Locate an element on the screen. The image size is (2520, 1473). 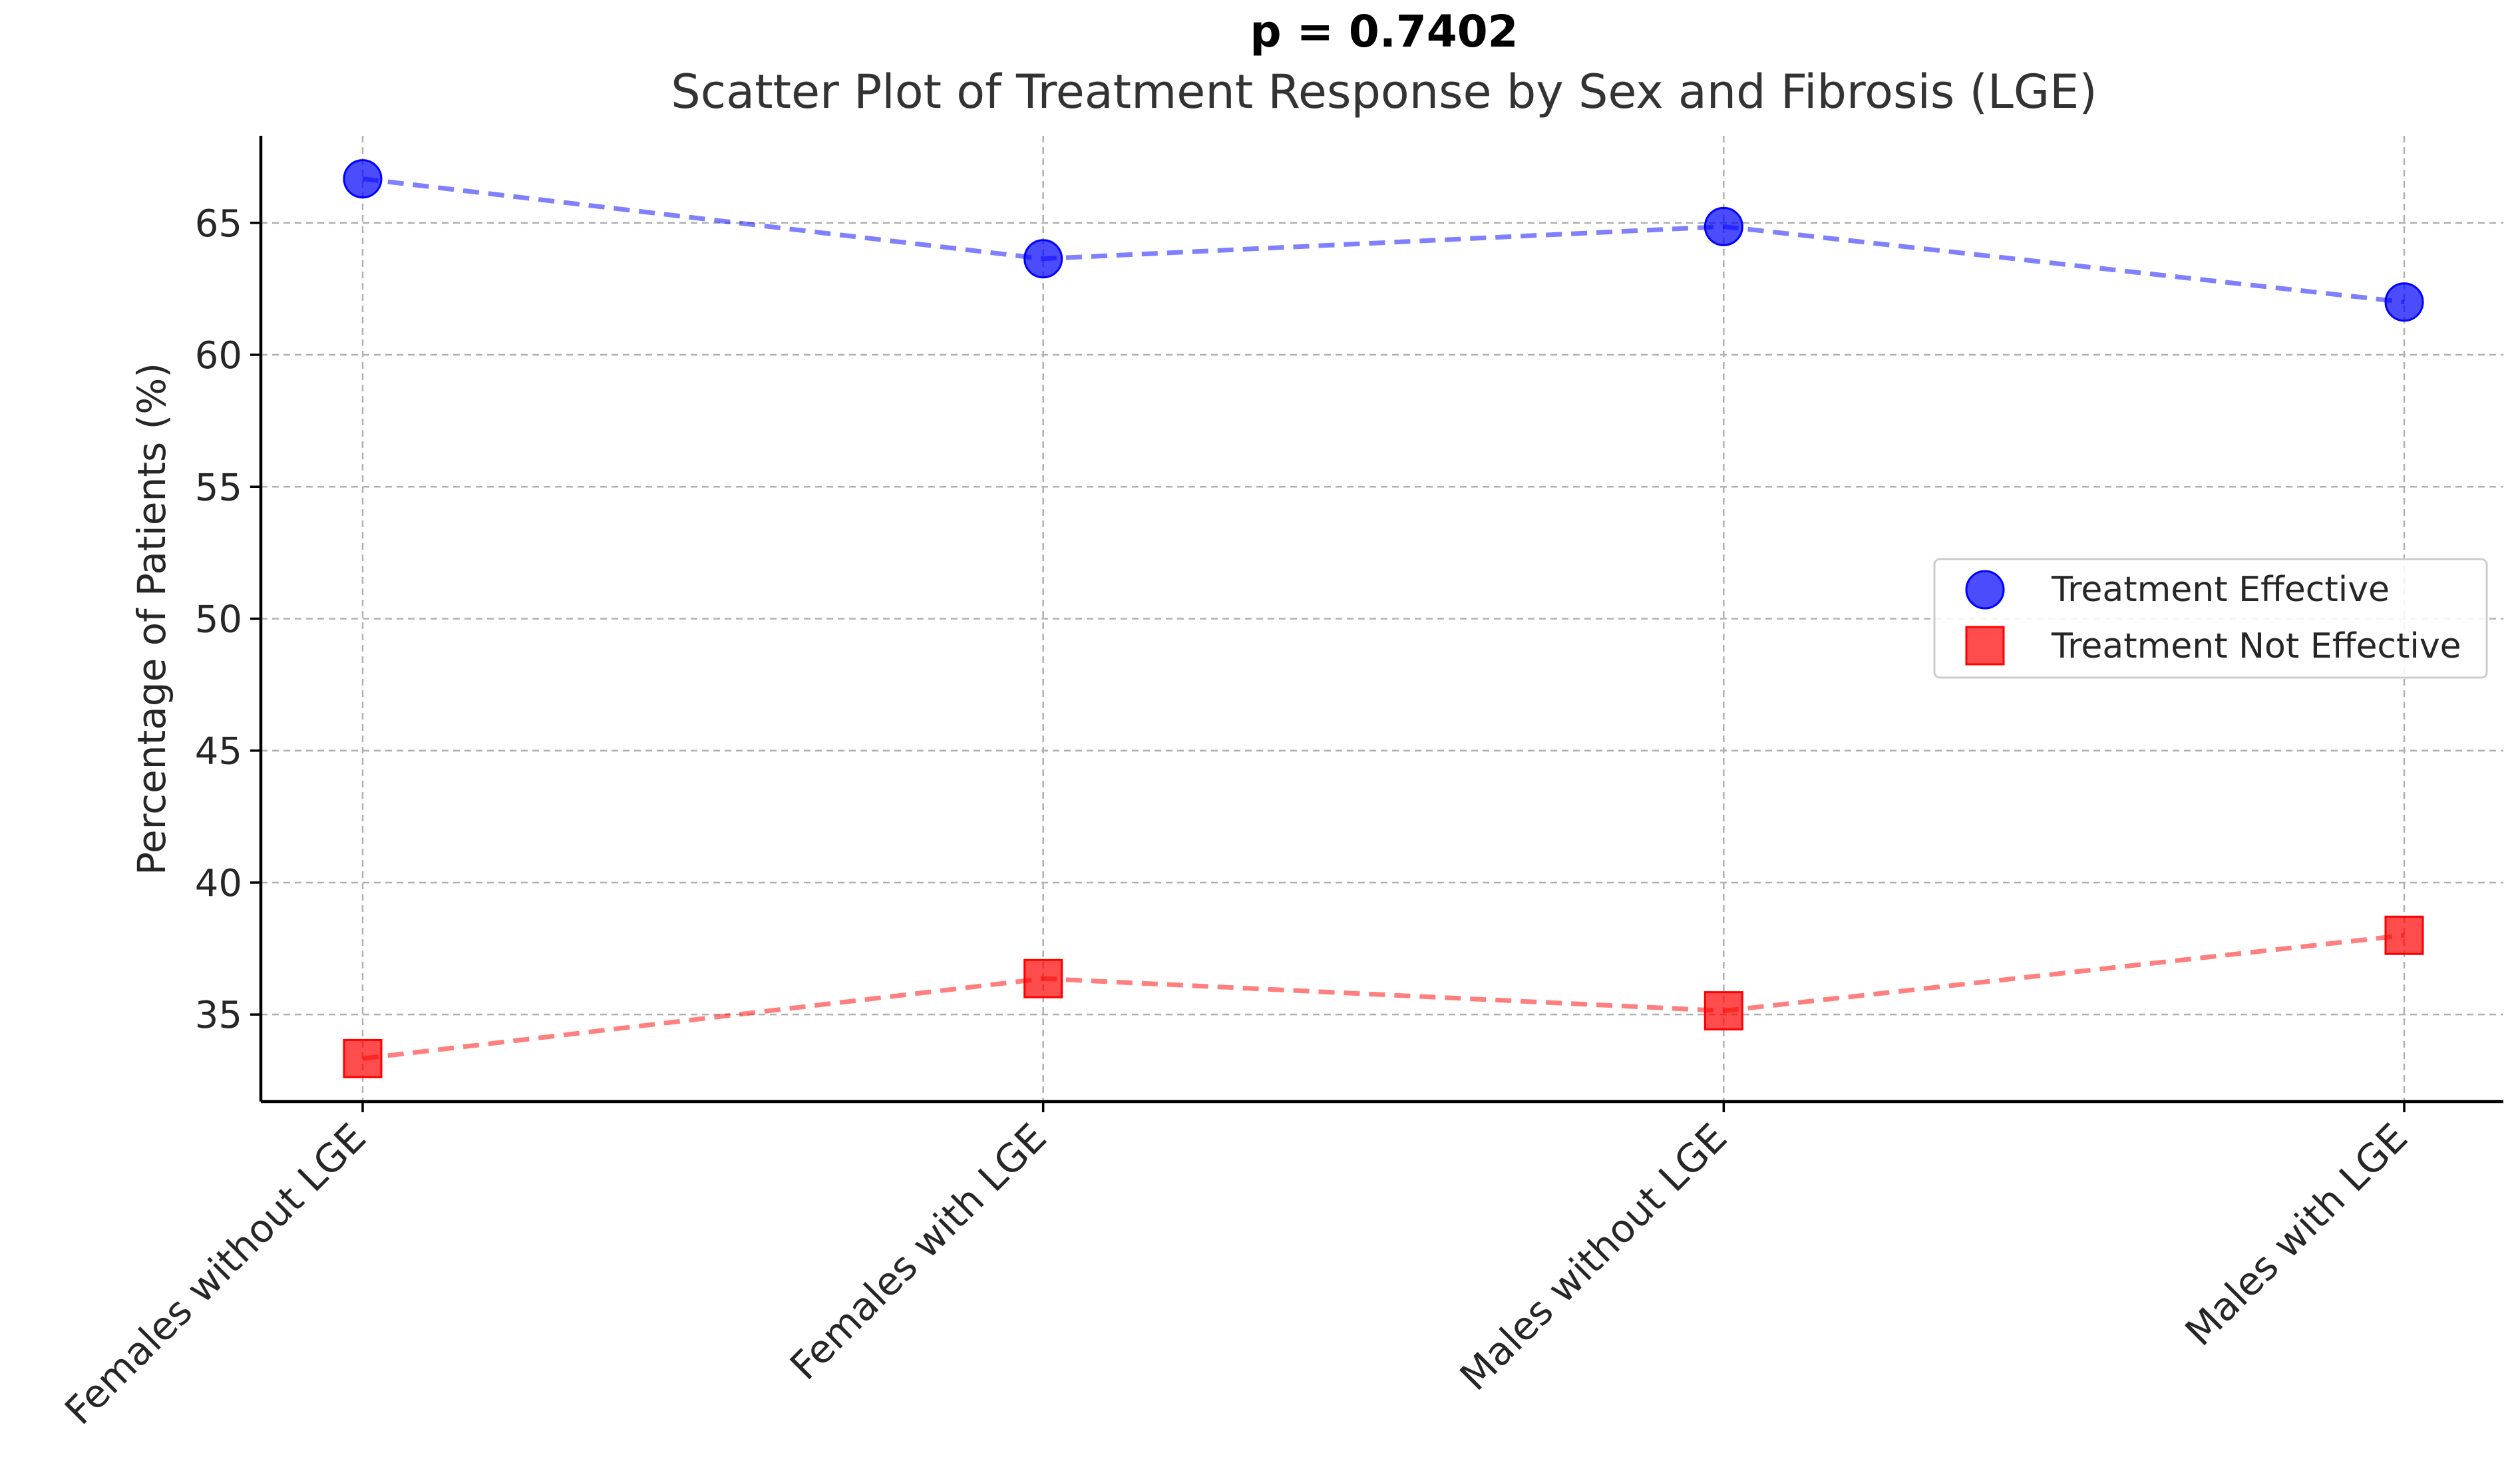
legend-marker-treatment-effective is located at coordinates (1985, 590).